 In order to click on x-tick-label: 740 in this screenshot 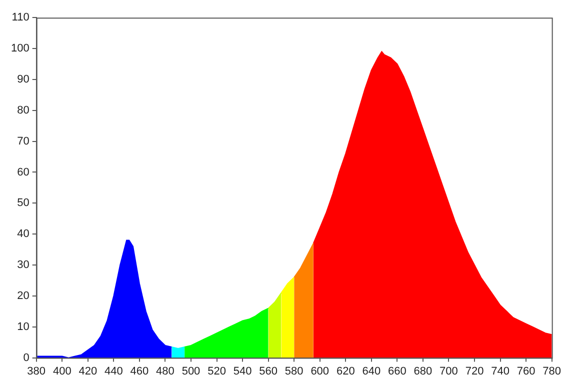, I will do `click(500, 371)`.